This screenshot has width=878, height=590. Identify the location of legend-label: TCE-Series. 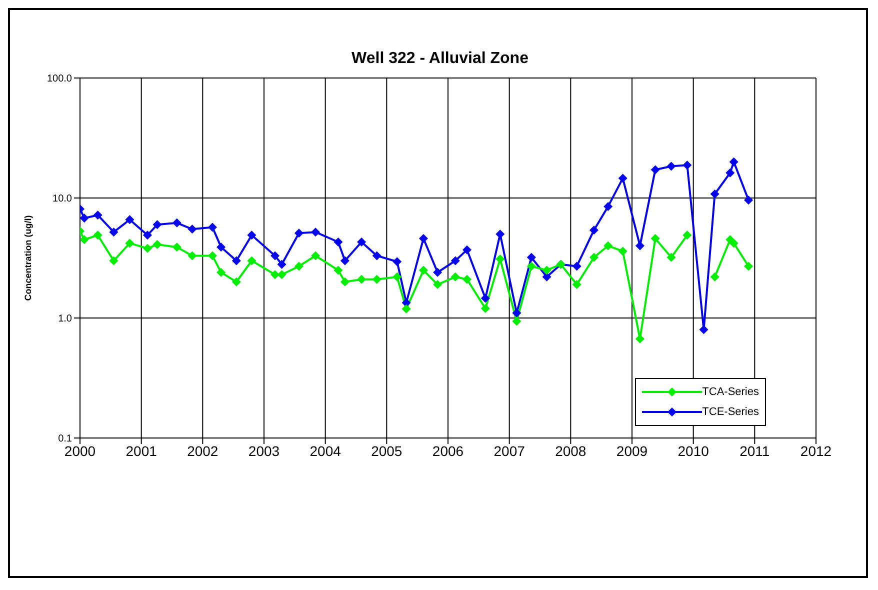
(730, 412).